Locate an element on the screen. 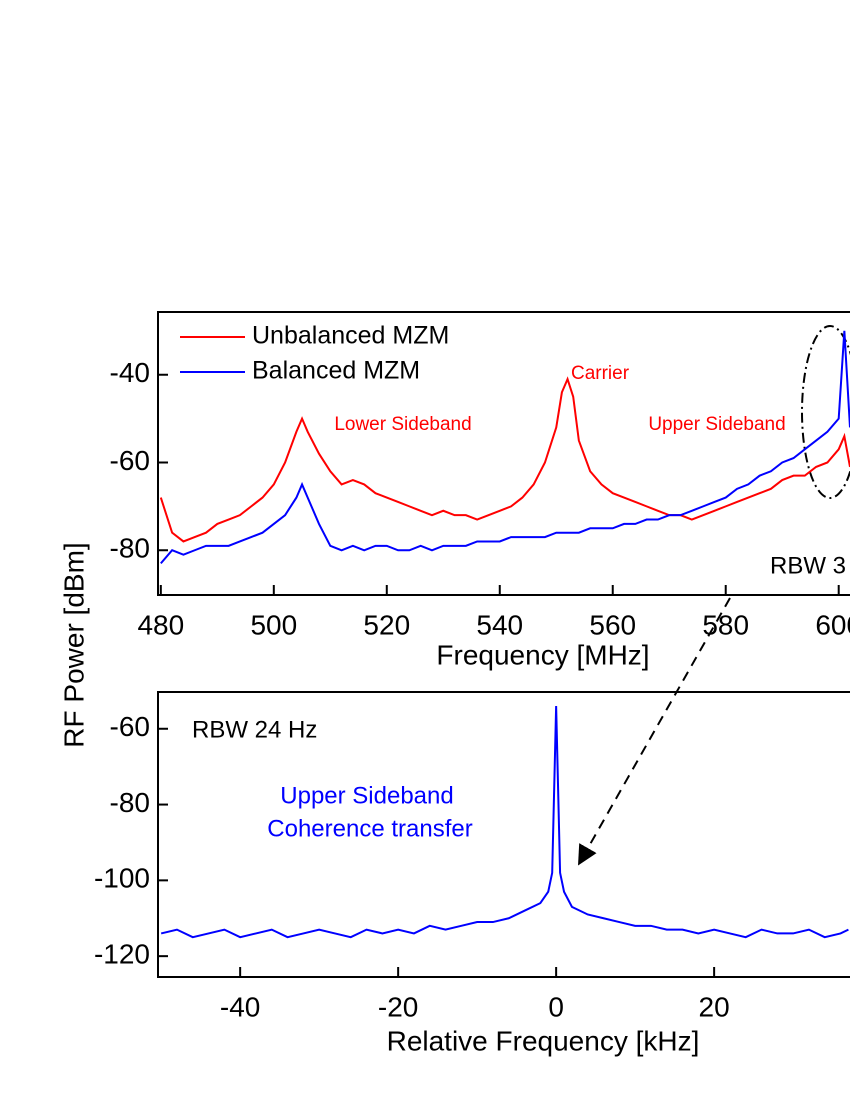 This screenshot has width=850, height=1100. x-tick-label: 500 is located at coordinates (273, 624).